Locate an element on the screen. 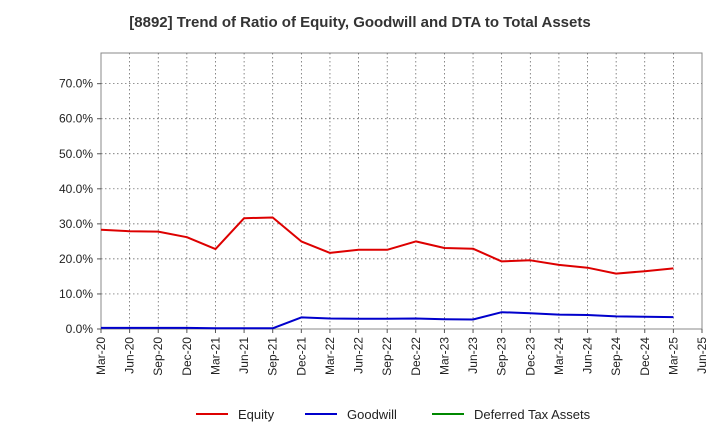 This screenshot has height=440, width=720. x-tick-label: Jun-25 is located at coordinates (702, 355).